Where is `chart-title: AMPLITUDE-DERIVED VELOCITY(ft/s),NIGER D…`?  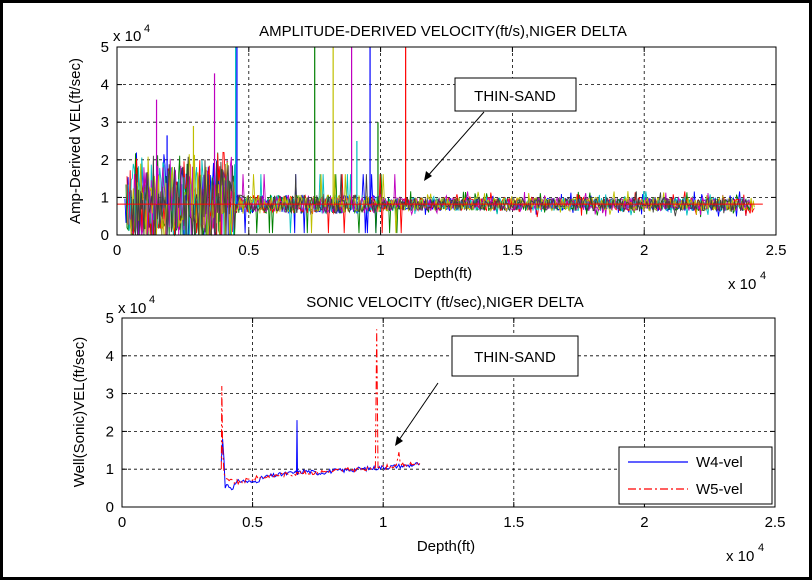 chart-title: AMPLITUDE-DERIVED VELOCITY(ft/s),NIGER D… is located at coordinates (443, 31).